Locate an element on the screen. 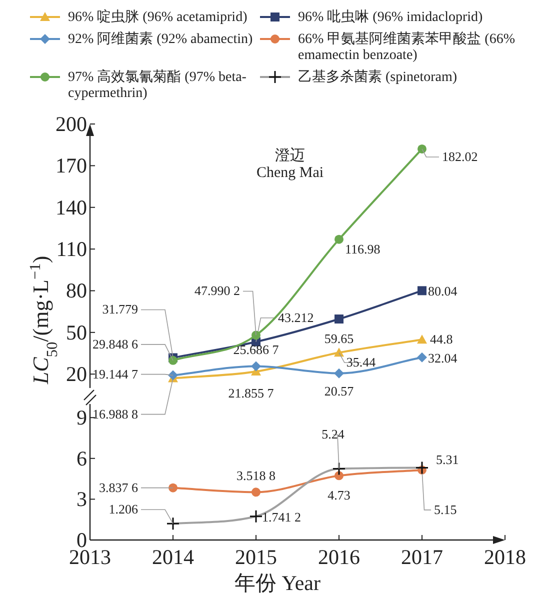 This screenshot has height=598, width=536. data-label: 3.837 6 is located at coordinates (118, 487).